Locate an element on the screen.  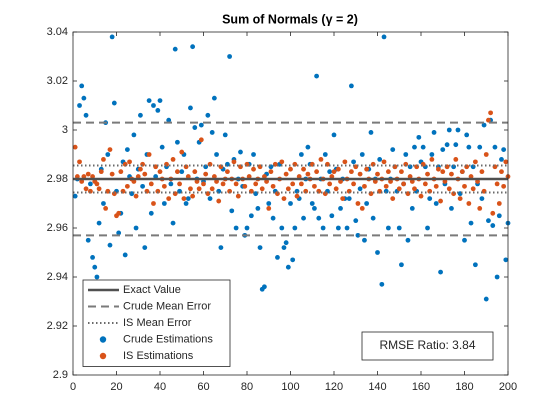
legend-label: Crude Mean Error is located at coordinates (167, 306).